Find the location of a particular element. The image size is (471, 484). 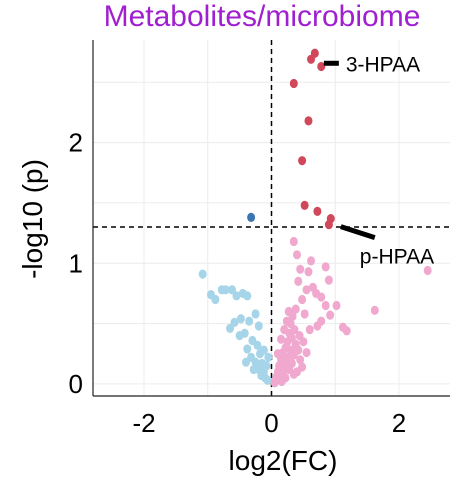

data-point-sig-down is located at coordinates (251, 217).